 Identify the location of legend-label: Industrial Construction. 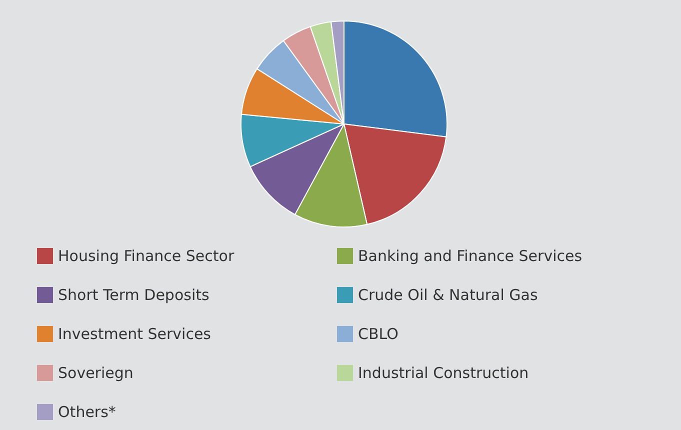
(443, 373).